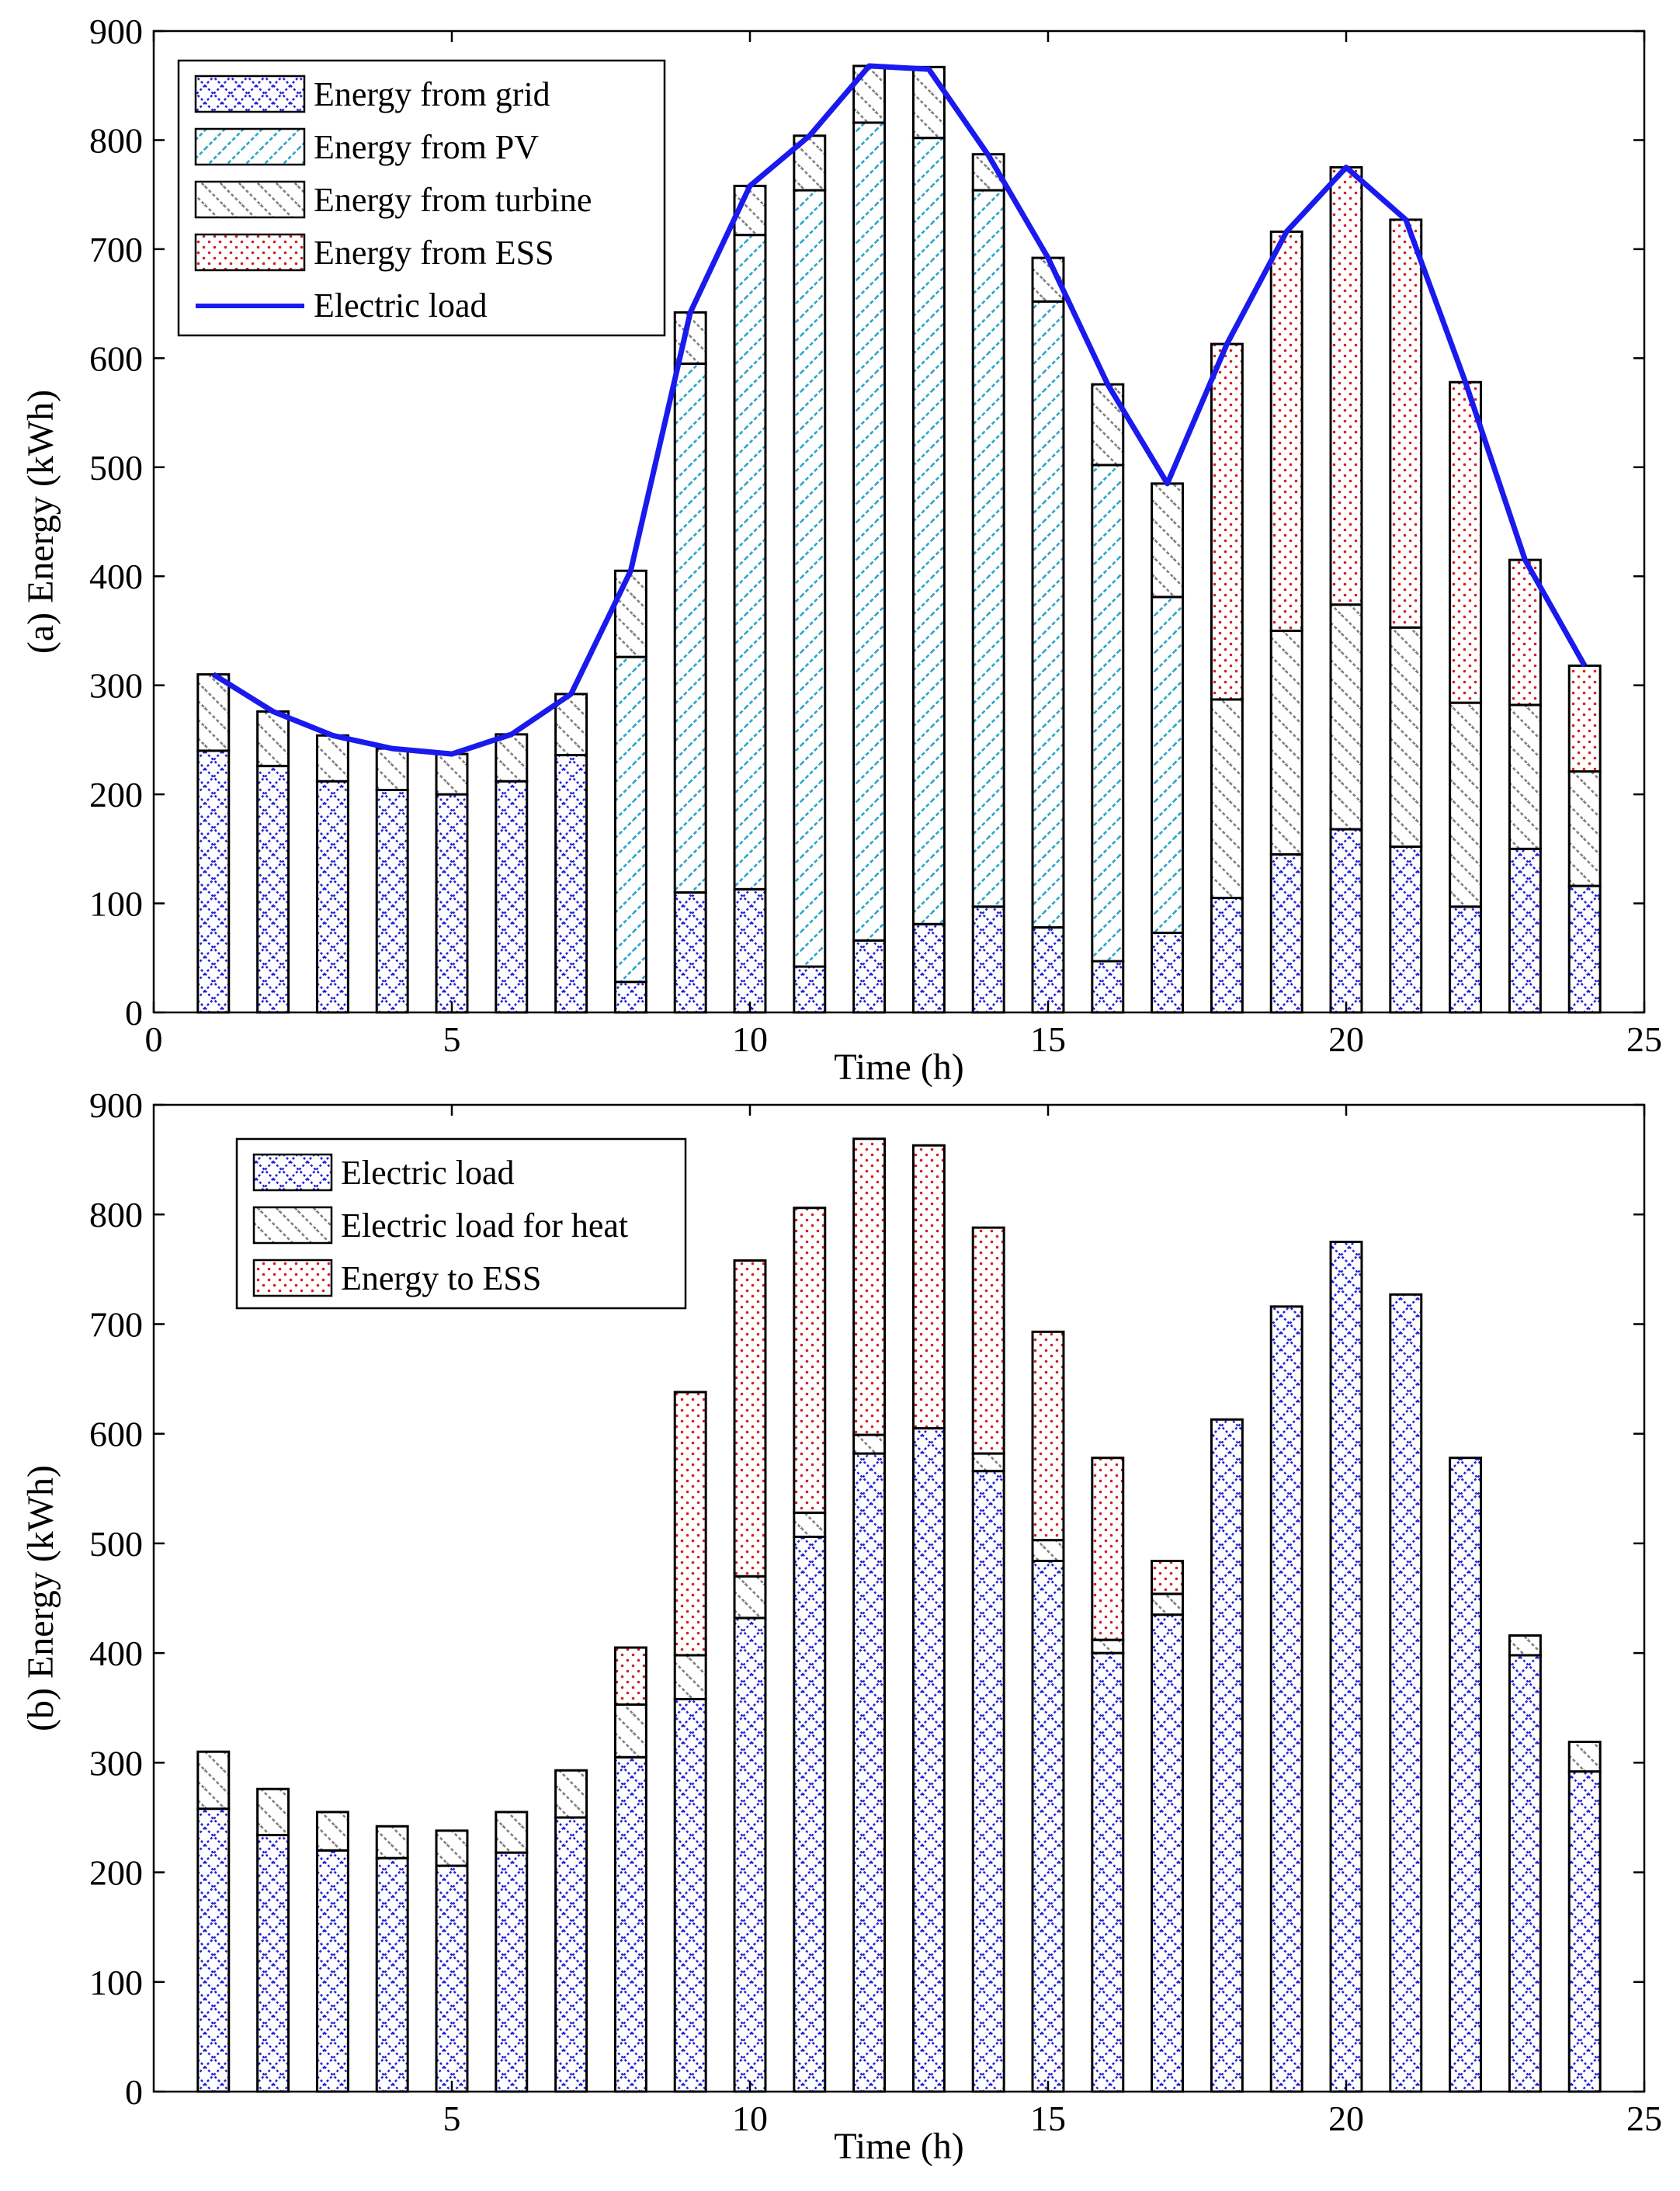  Describe the element at coordinates (116, 904) in the screenshot. I see `panel-a-ytick-label-100: 100` at that location.